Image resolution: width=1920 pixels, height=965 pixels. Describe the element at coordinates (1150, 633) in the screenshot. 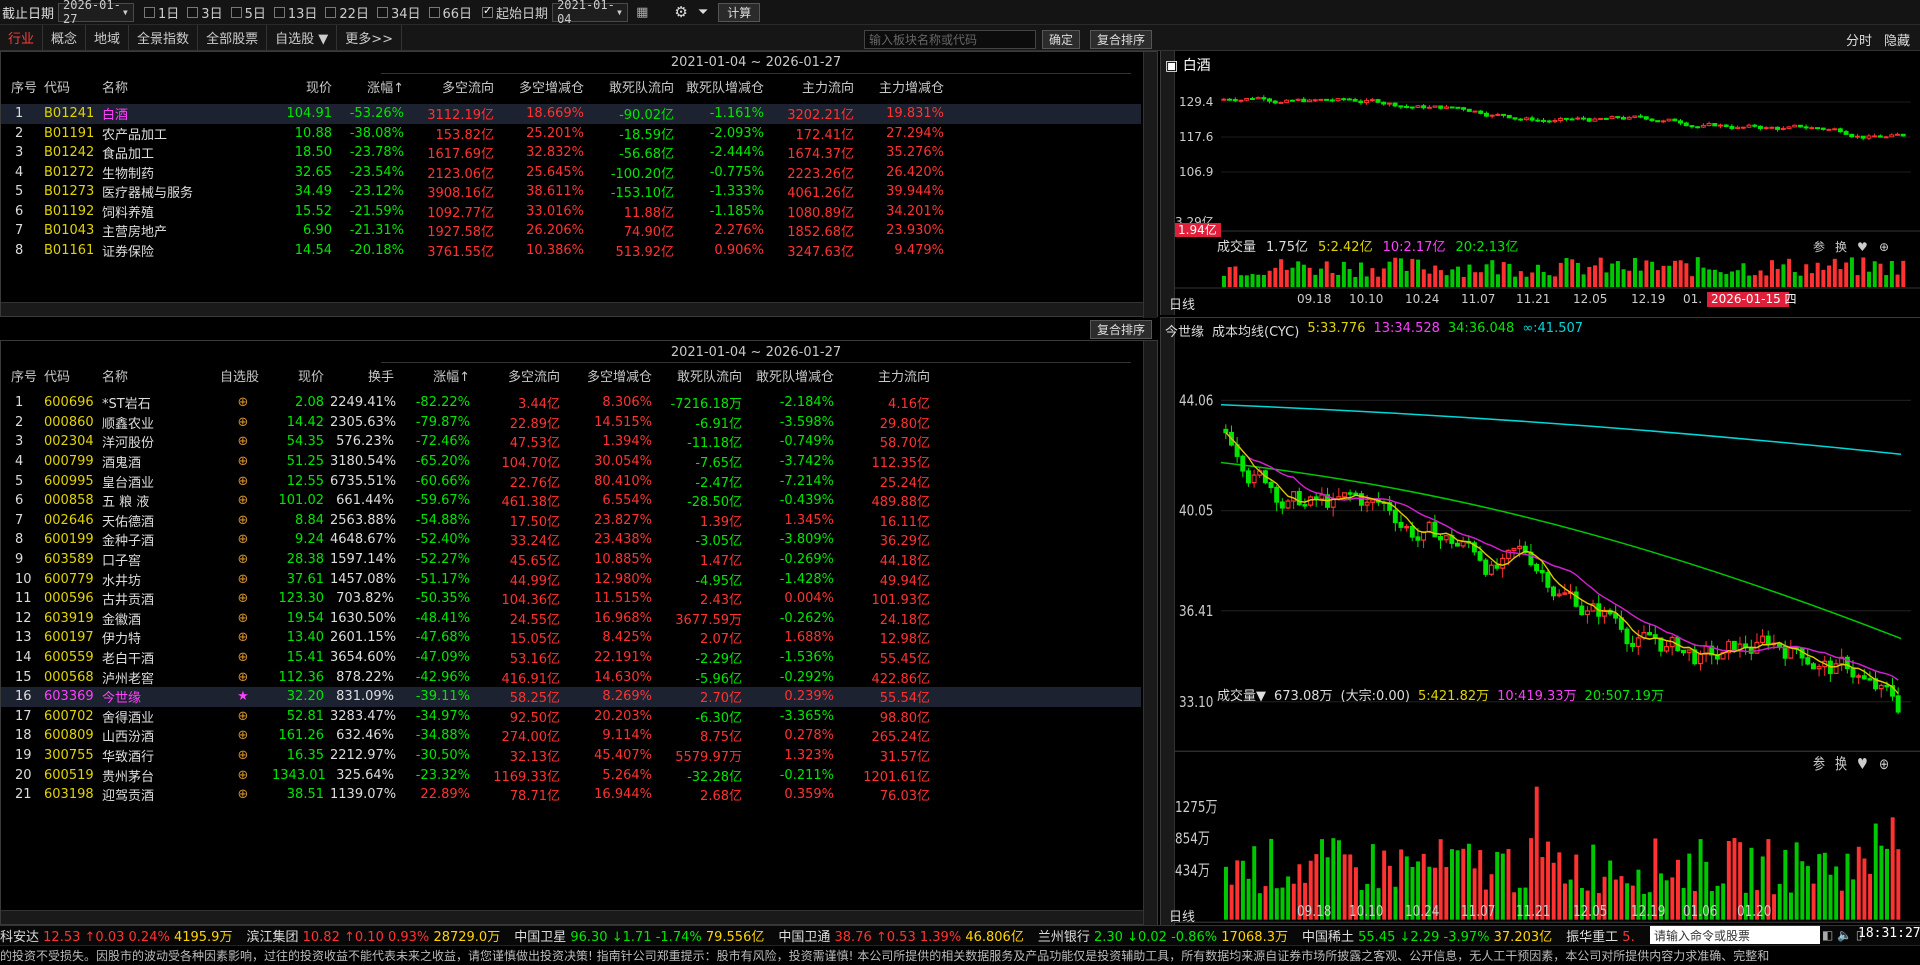

I see `bottom-vertical-scrollbar` at that location.